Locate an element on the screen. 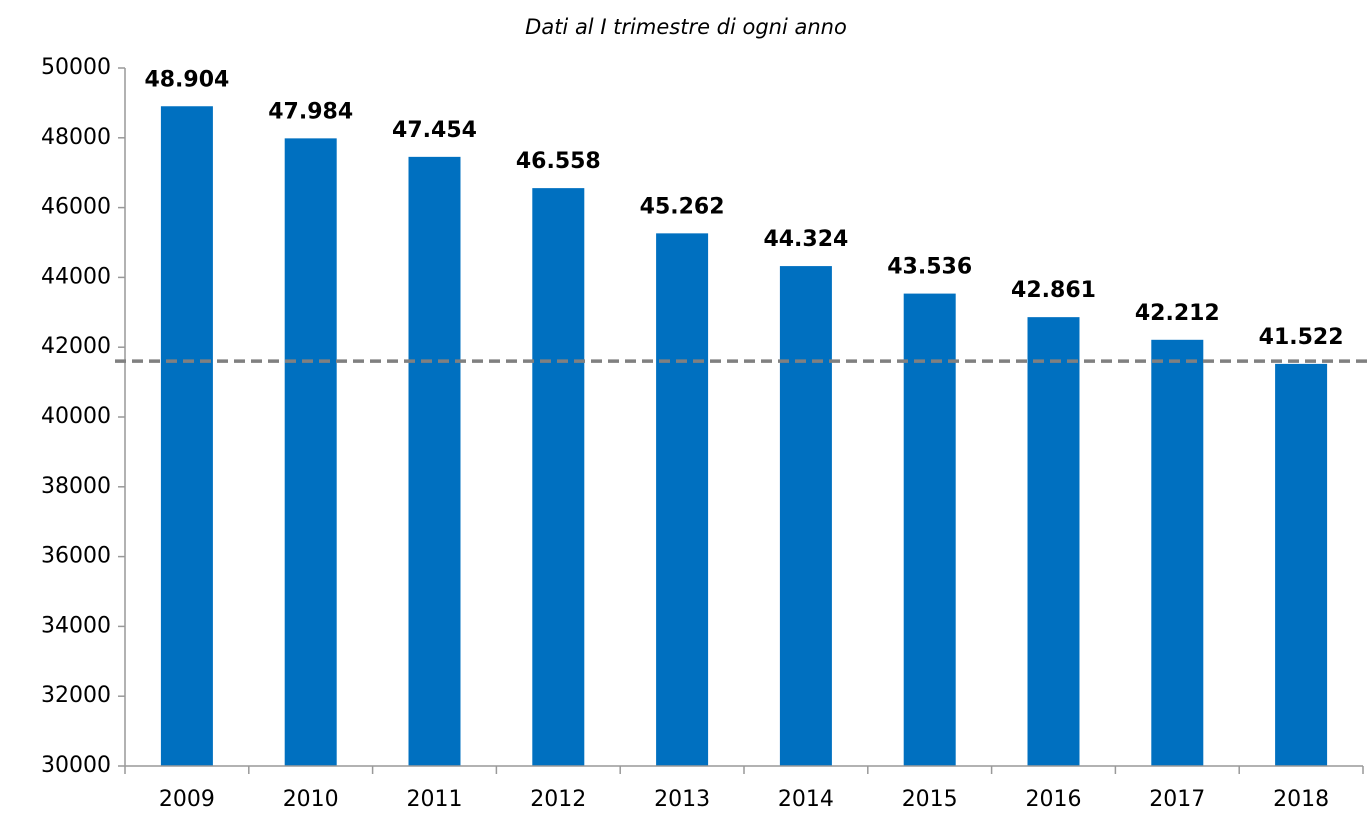 The width and height of the screenshot is (1371, 814). x-tick-label: 2011 is located at coordinates (435, 799).